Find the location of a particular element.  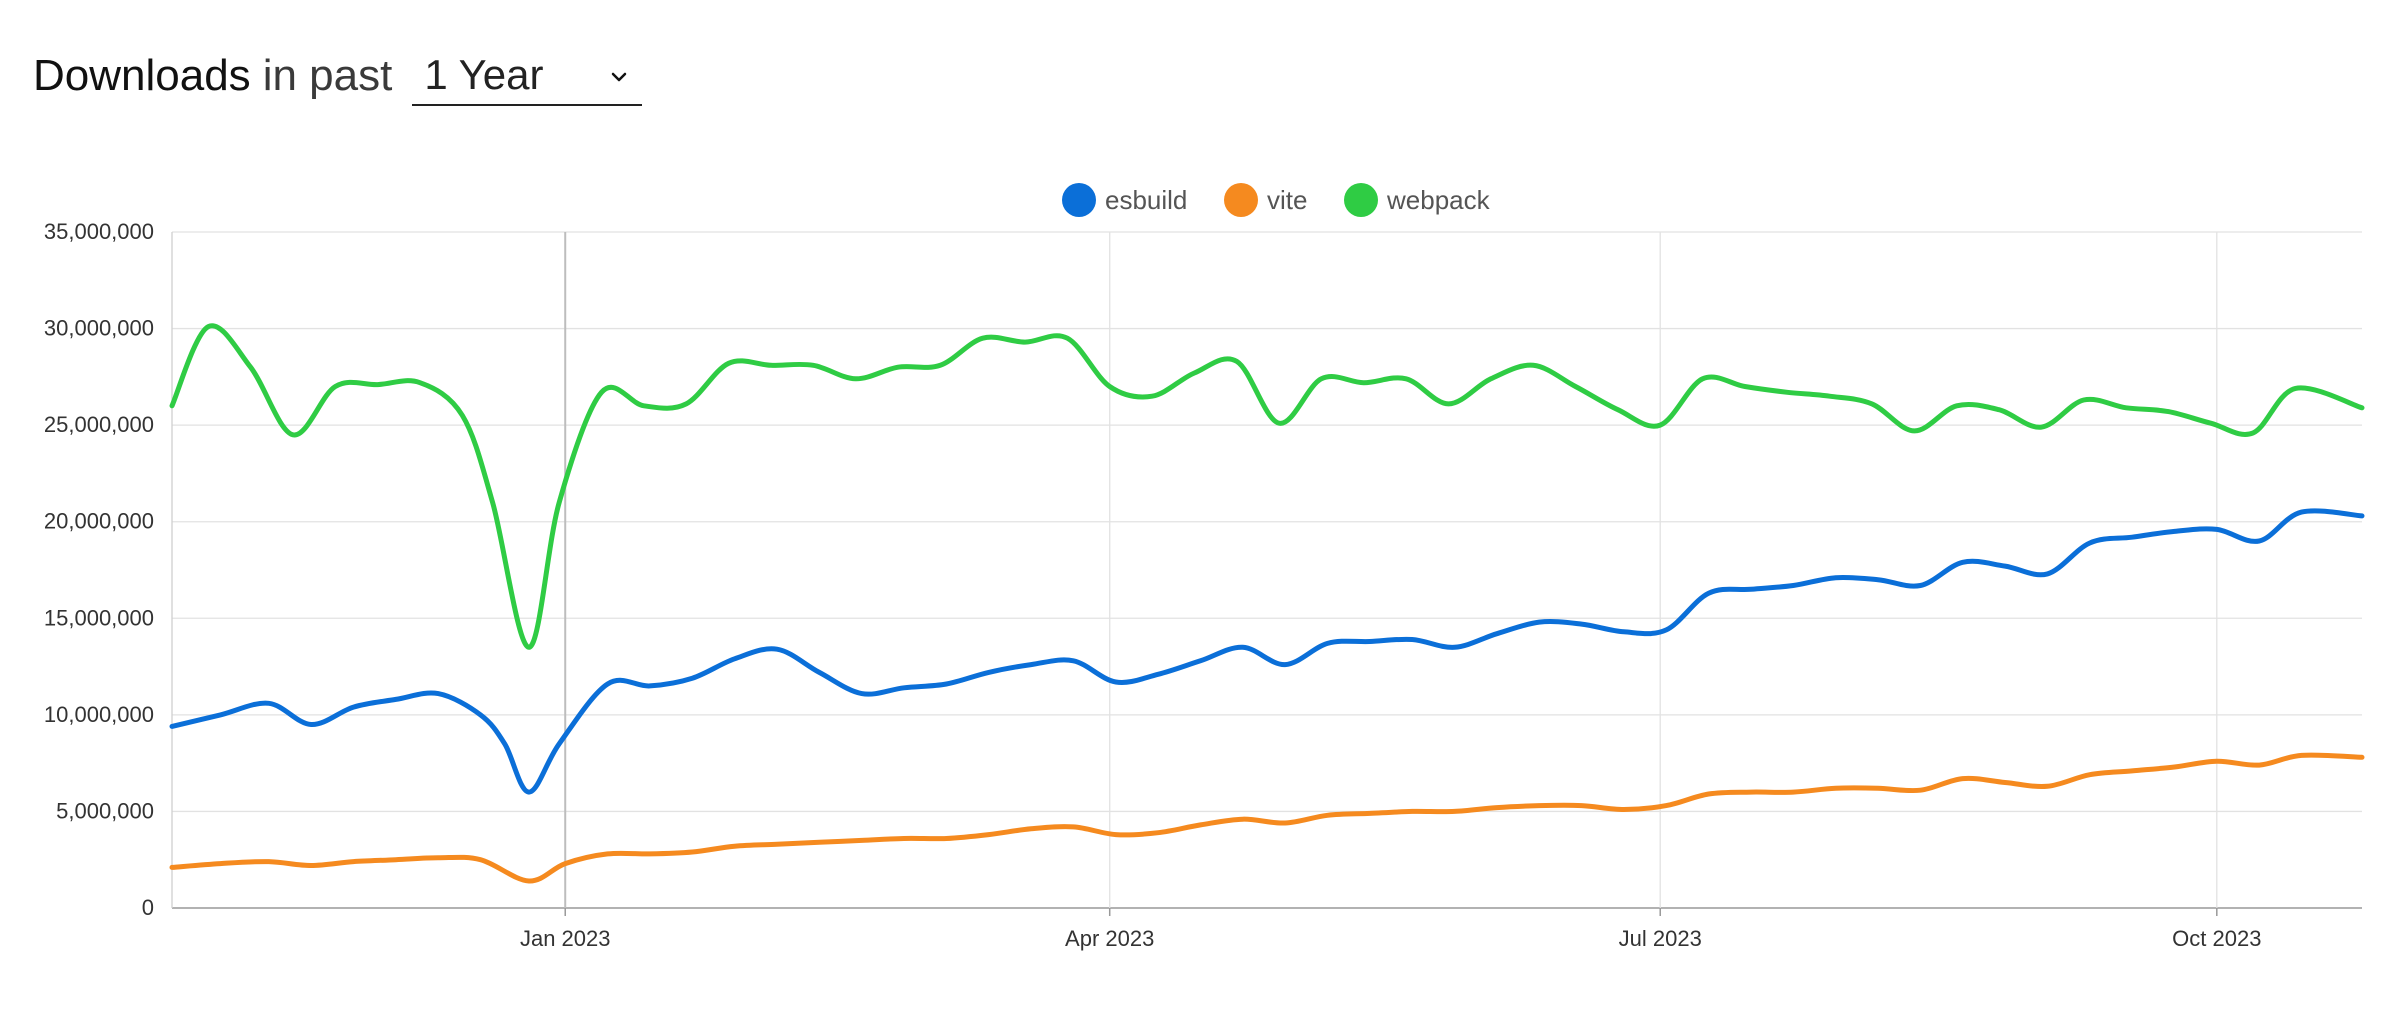

period-select: 1 Year is located at coordinates (527, 76).